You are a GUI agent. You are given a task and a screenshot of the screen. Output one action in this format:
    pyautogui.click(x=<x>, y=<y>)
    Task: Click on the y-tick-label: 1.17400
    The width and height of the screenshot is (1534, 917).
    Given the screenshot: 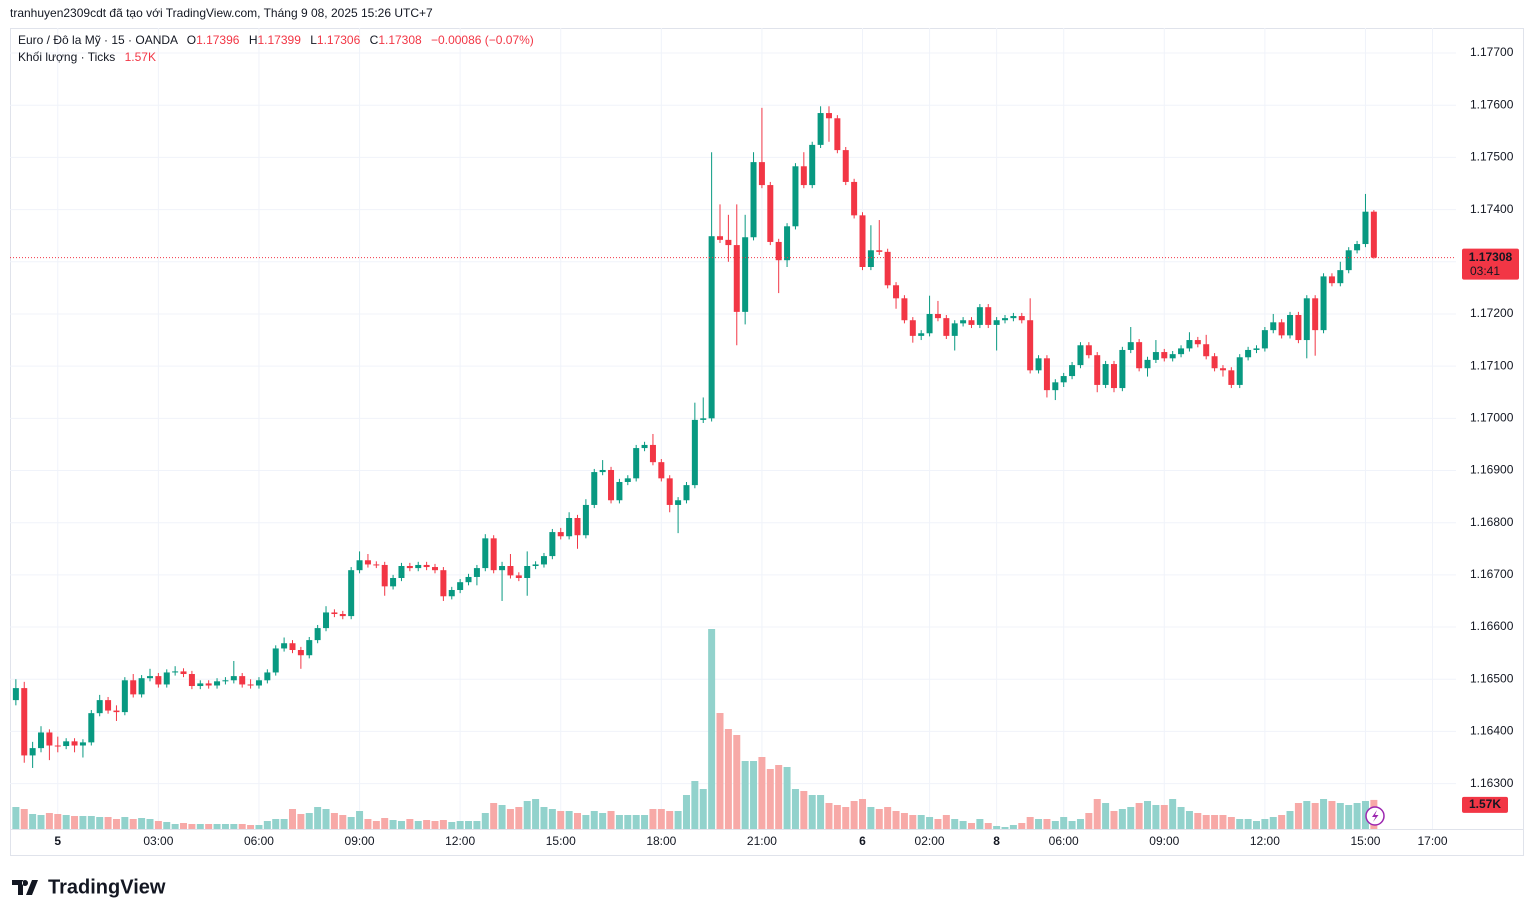 What is the action you would take?
    pyautogui.click(x=1492, y=209)
    